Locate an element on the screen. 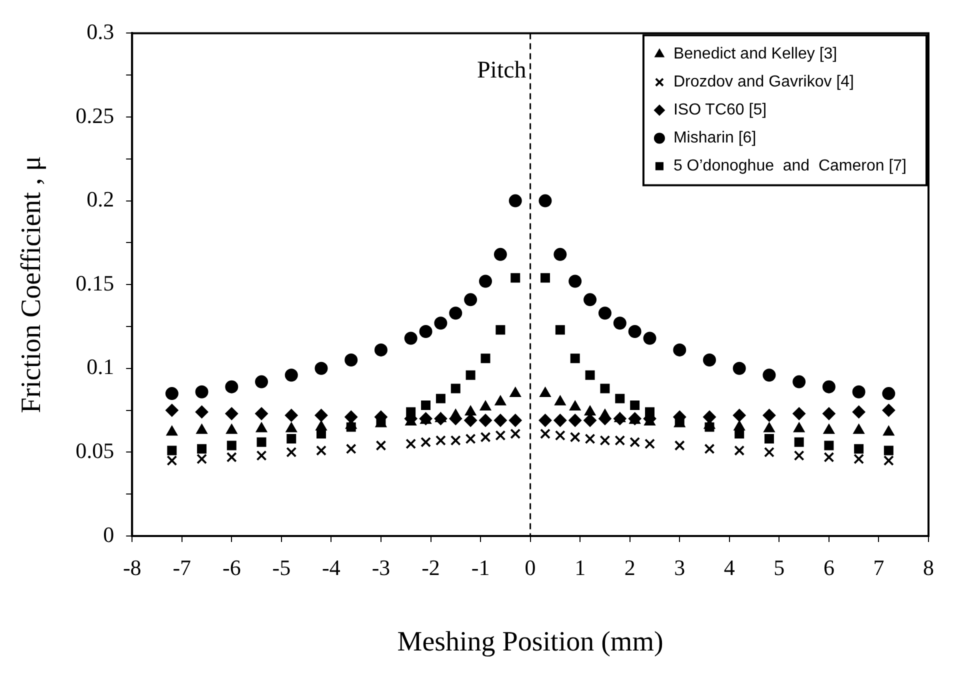 Image resolution: width=956 pixels, height=682 pixels. x-tick-label: 3 is located at coordinates (680, 567).